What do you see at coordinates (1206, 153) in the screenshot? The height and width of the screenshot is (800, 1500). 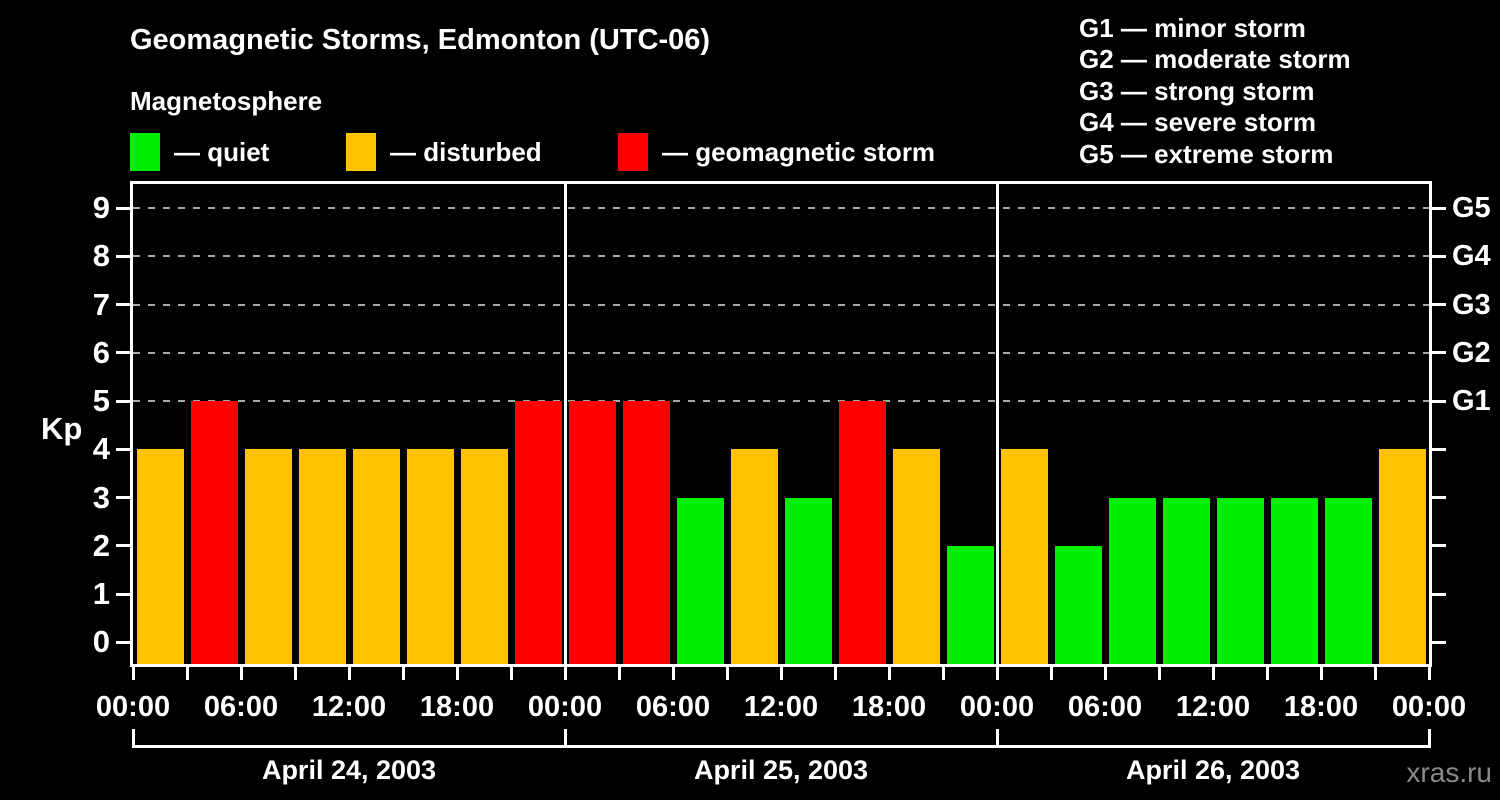 I see `storm-scale-item: G5 — extreme storm` at bounding box center [1206, 153].